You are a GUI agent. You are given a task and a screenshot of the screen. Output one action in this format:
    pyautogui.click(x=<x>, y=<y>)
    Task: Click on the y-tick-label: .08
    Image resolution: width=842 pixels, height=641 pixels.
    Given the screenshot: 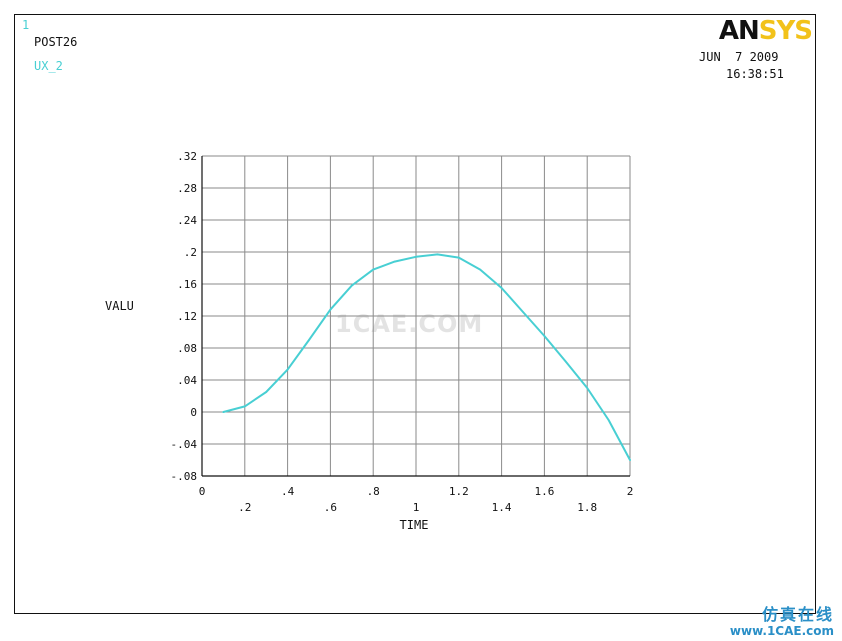 What is the action you would take?
    pyautogui.click(x=187, y=348)
    